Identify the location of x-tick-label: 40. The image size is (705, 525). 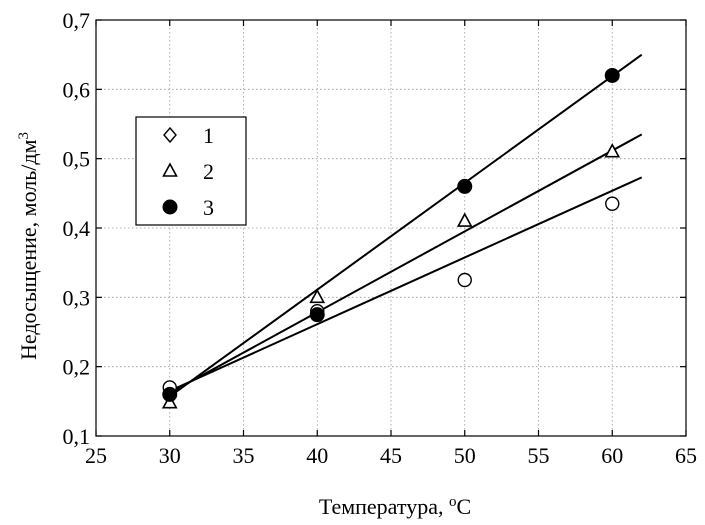
(317, 455).